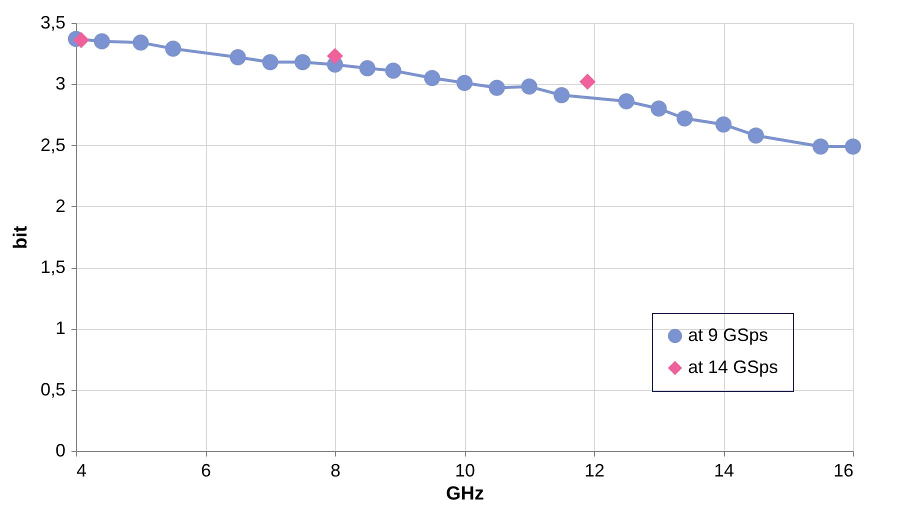 The height and width of the screenshot is (530, 908). Describe the element at coordinates (728, 335) in the screenshot. I see `legend-label: at 9 GSps` at that location.